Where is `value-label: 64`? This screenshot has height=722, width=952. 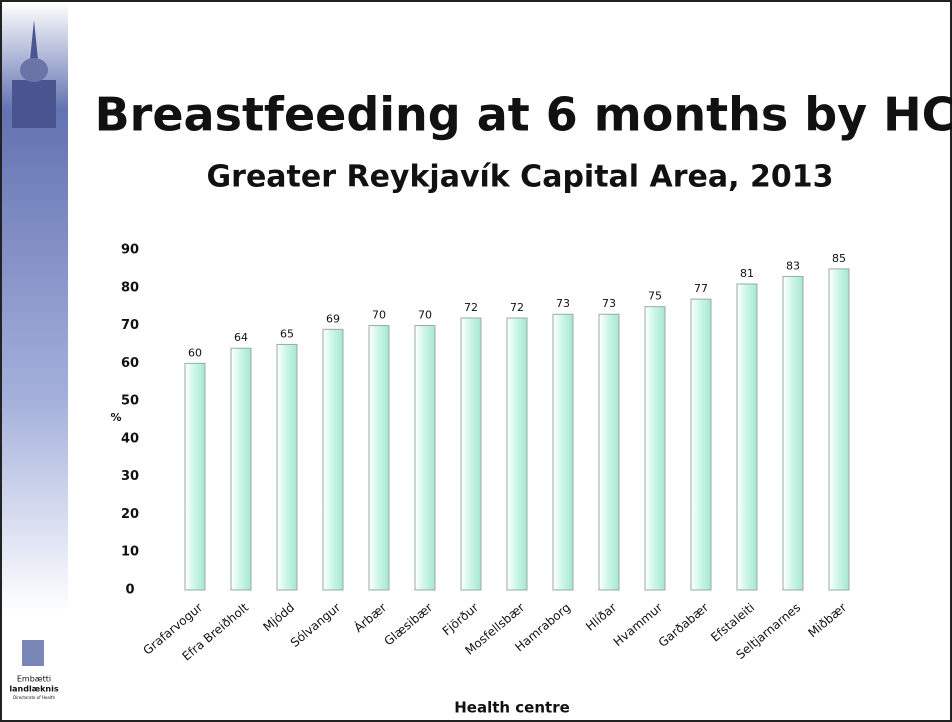
value-label: 64 is located at coordinates (241, 337).